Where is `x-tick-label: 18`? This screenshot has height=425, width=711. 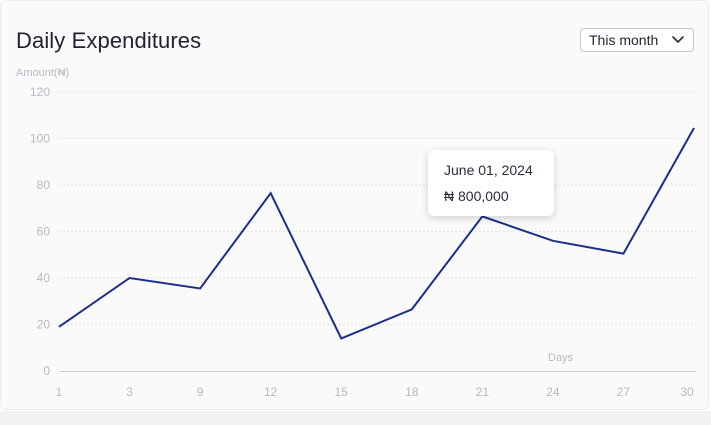 x-tick-label: 18 is located at coordinates (412, 392).